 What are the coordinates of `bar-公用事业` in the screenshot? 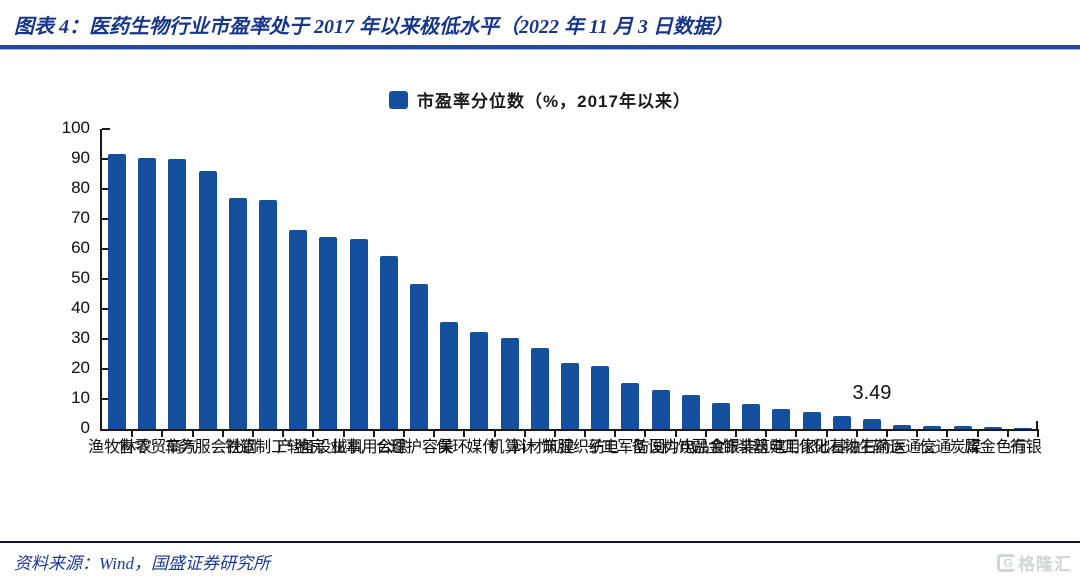 It's located at (358, 333).